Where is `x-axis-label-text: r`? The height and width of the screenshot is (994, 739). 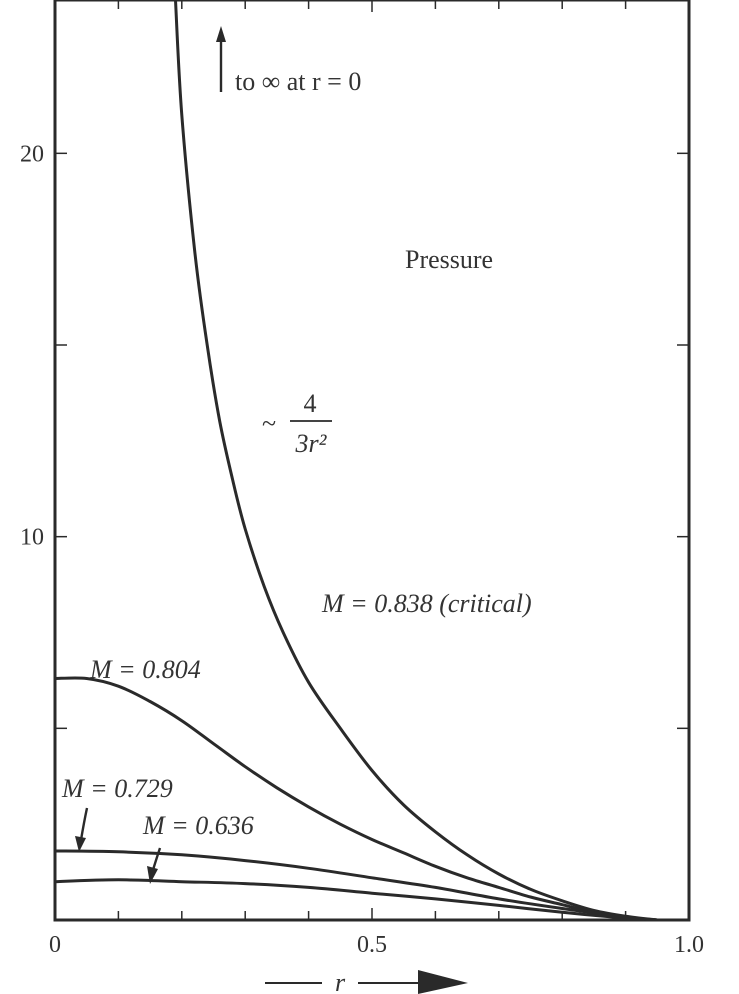 x-axis-label-text: r is located at coordinates (340, 981).